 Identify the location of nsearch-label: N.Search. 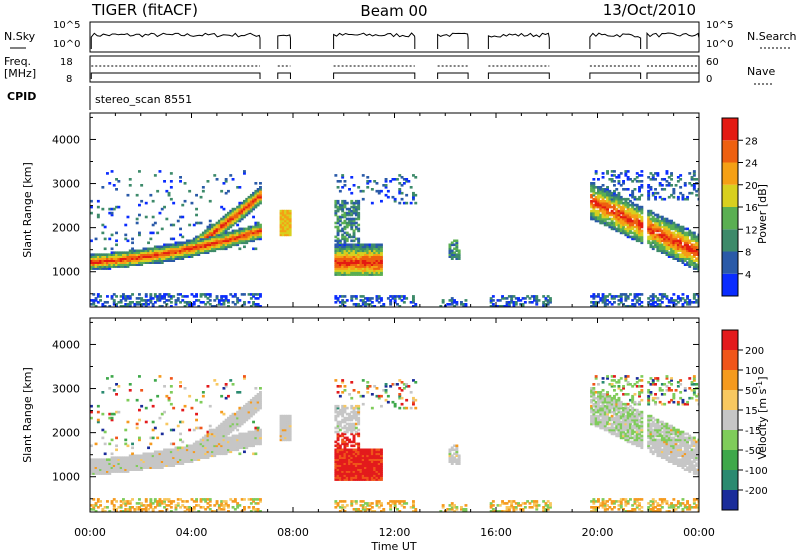
(772, 36).